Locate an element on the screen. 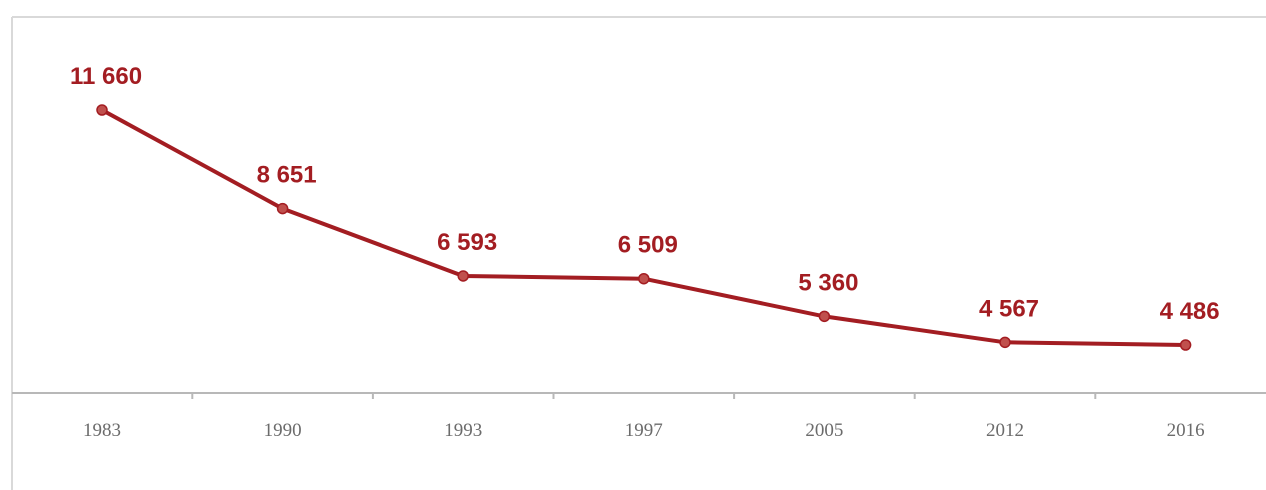  x-axis-ticks is located at coordinates (644, 396).